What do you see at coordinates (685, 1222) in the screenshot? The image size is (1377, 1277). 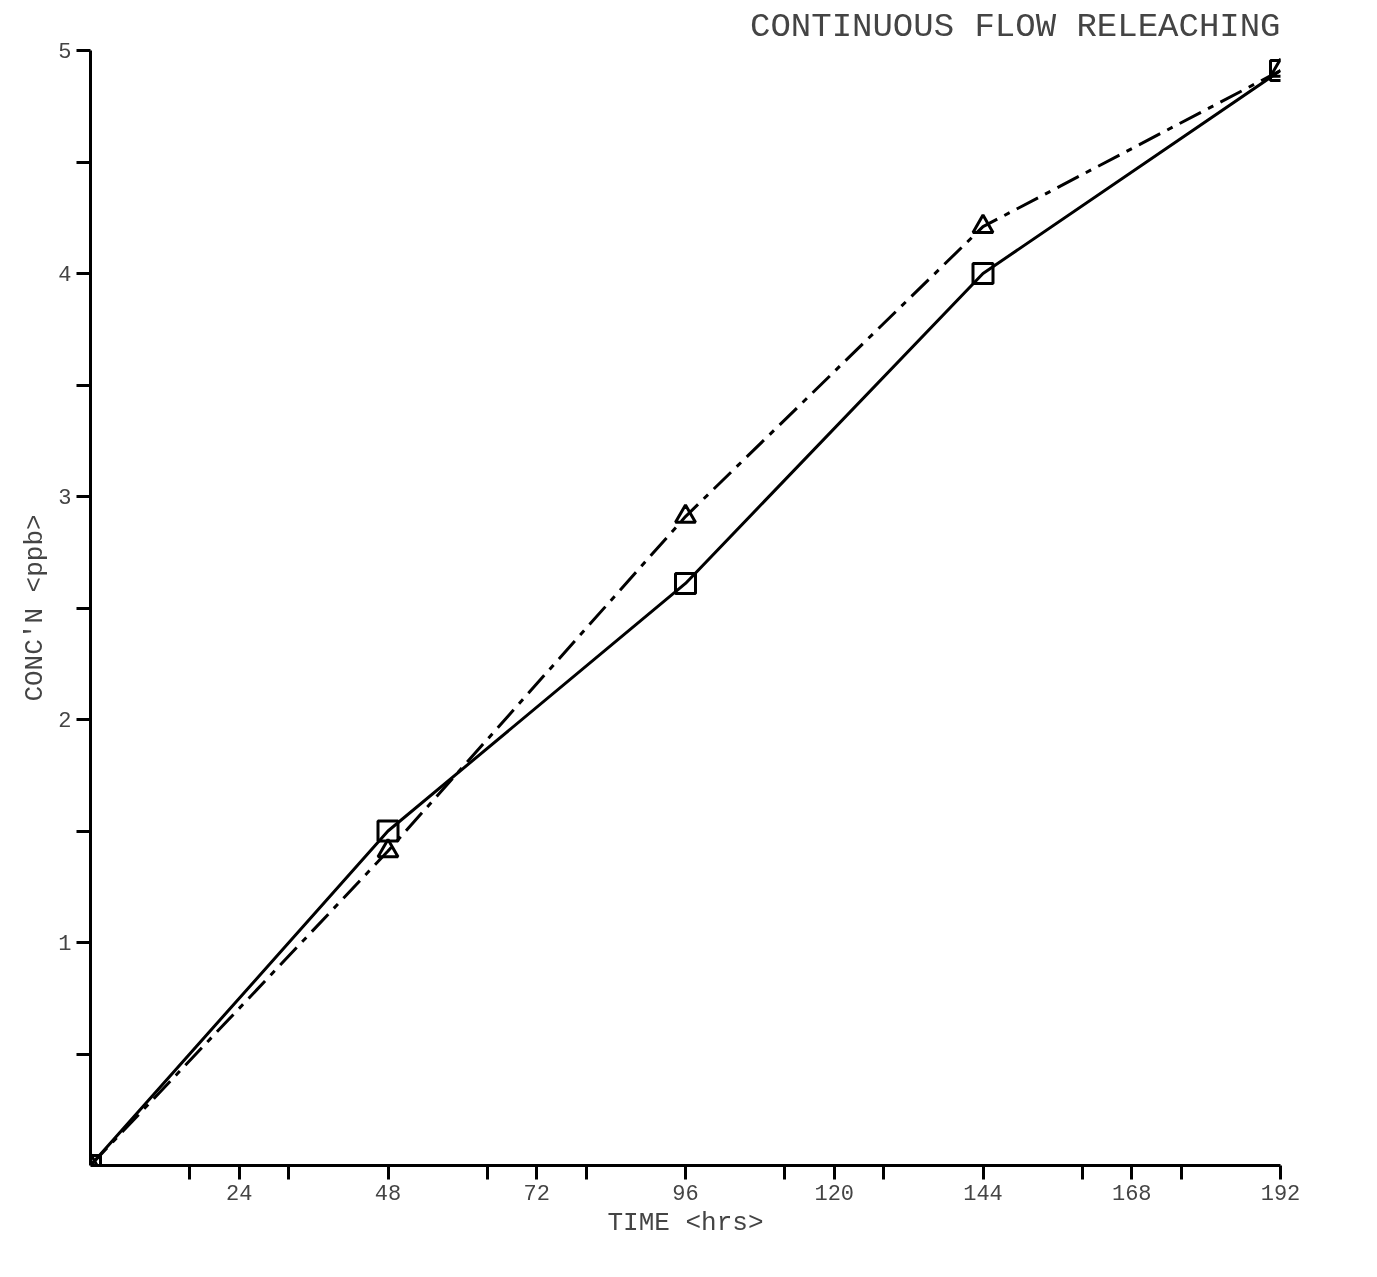 I see `x-axis-title: TIME <hrs>` at bounding box center [685, 1222].